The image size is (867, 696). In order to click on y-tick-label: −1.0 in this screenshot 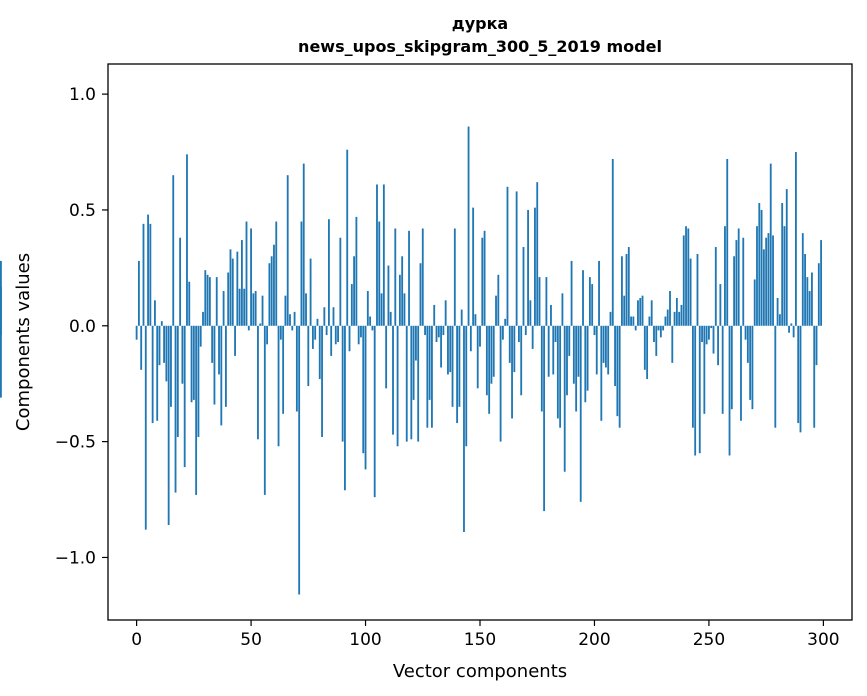, I will do `click(75, 558)`.